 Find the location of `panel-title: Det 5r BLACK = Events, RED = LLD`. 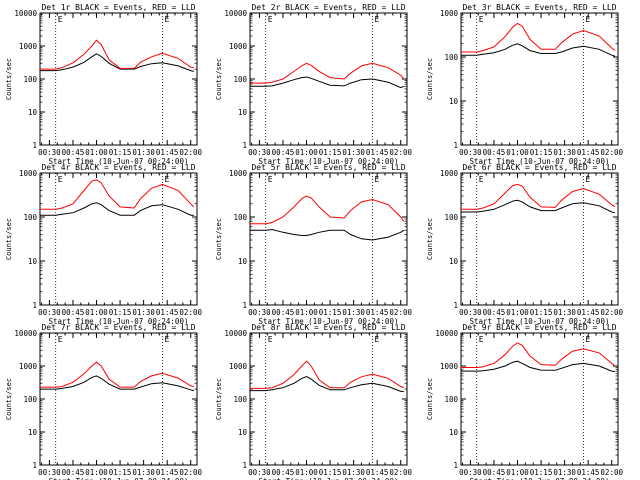

panel-title: Det 5r BLACK = Events, RED = LLD is located at coordinates (328, 167).